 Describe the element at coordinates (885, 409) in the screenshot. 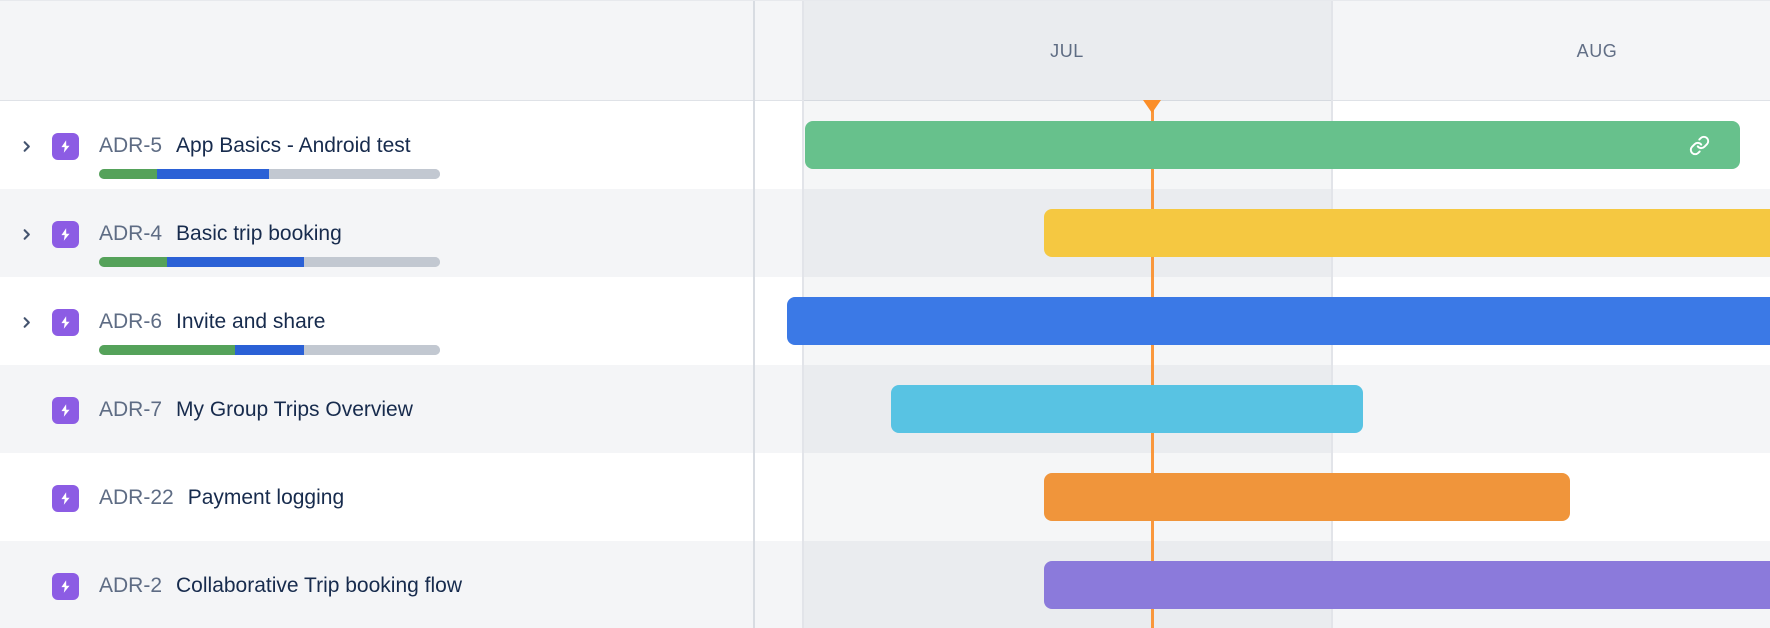

I see `timeline-row-adr-7: ADR-7 My Group Trips Overview` at that location.